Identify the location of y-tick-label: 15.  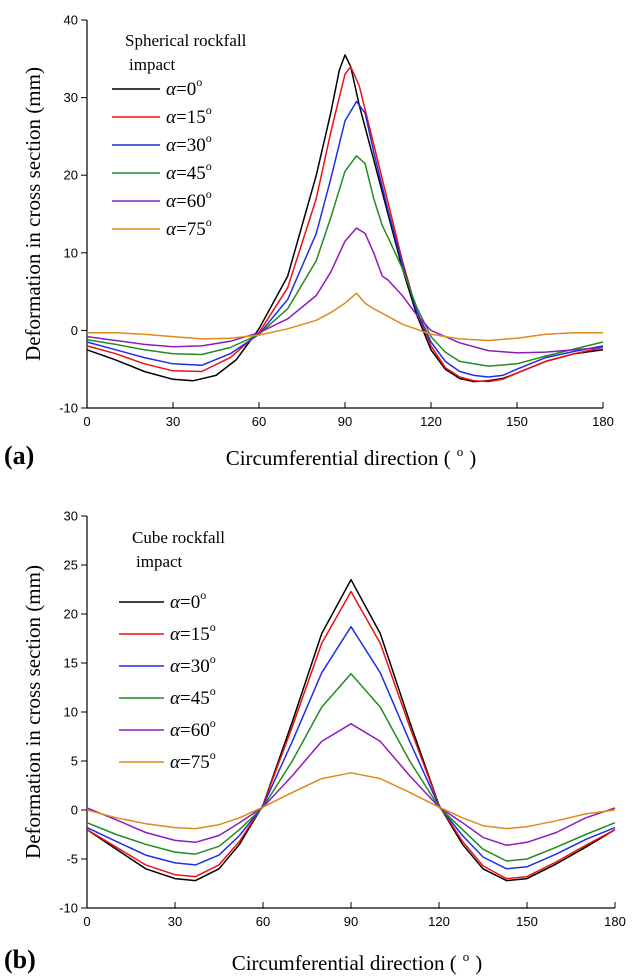
(71, 663).